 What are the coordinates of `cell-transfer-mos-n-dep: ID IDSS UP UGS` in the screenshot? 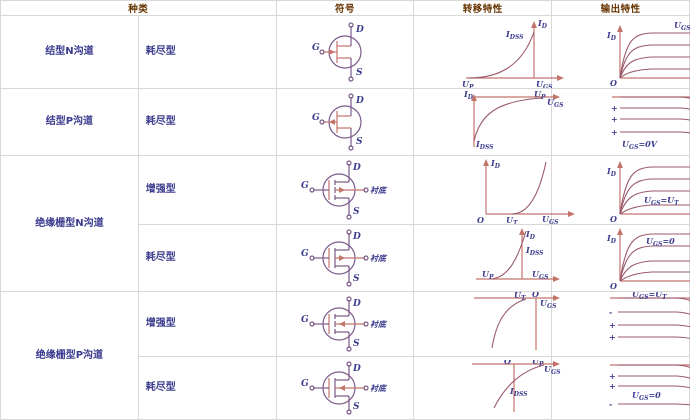 It's located at (487, 258).